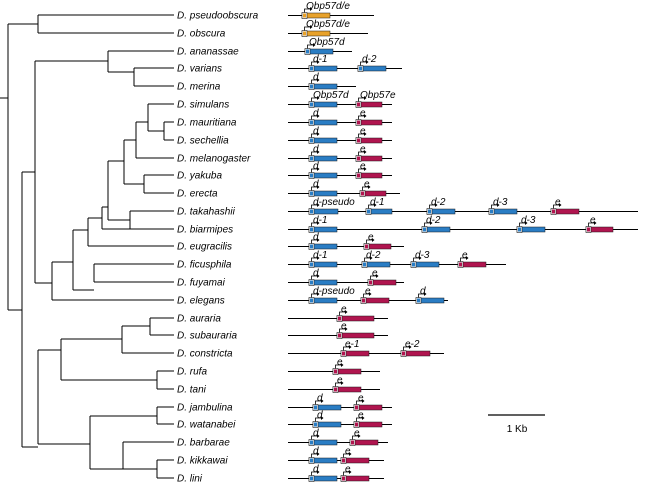 This screenshot has height=487, width=650. I want to click on species-label: D. elegans, so click(201, 301).